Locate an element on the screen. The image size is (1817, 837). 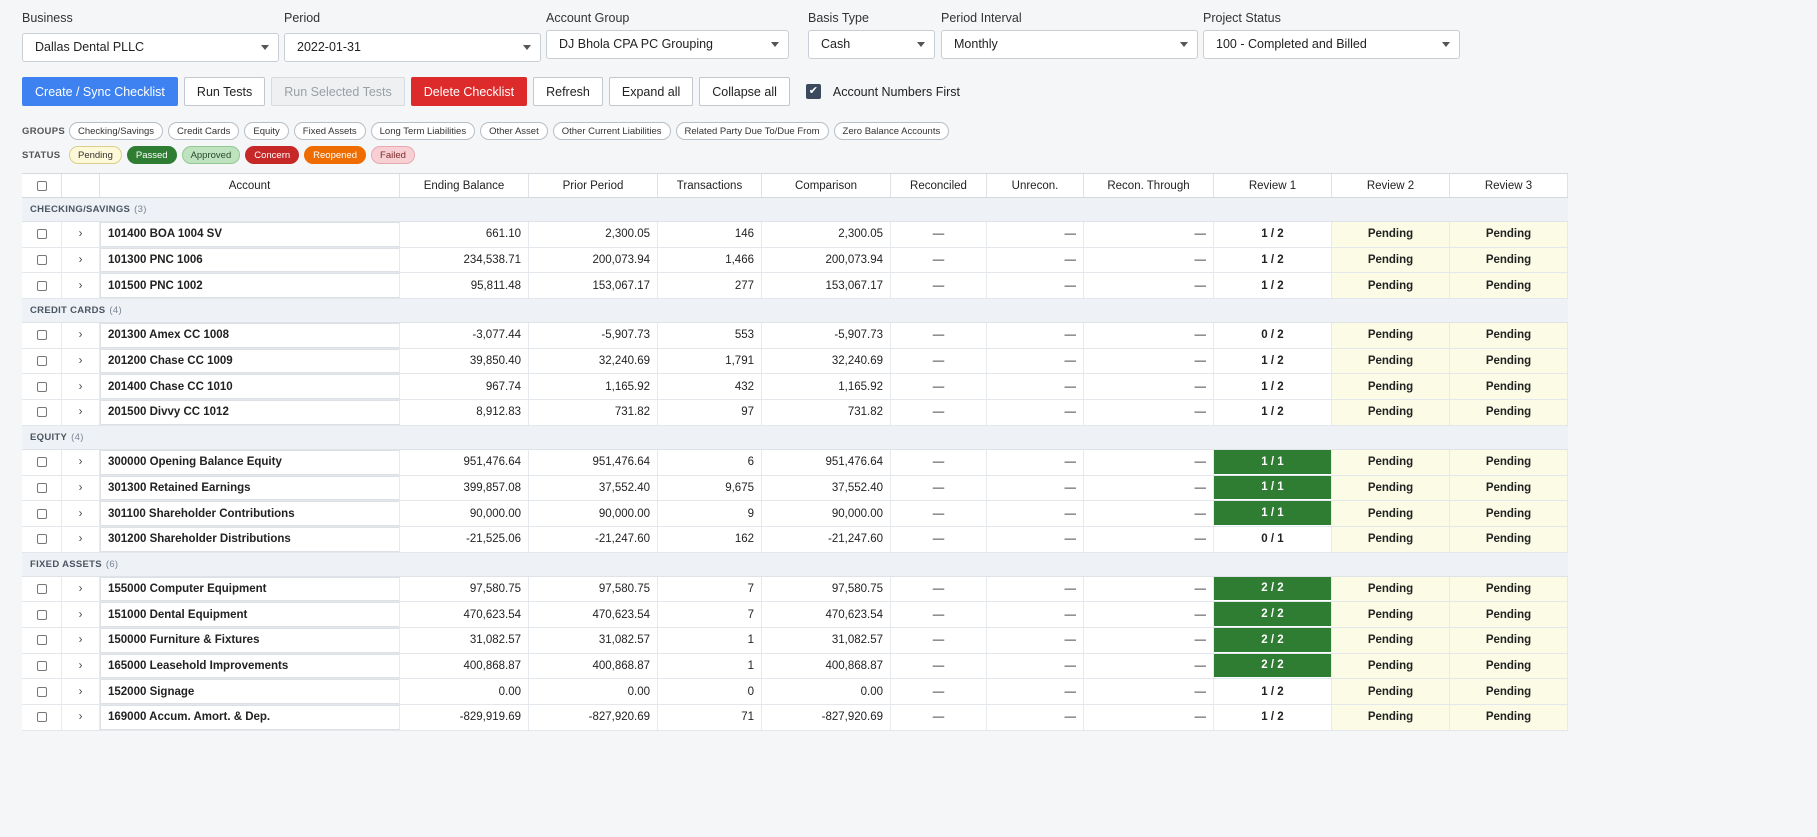
group-chip: Checking/Savings is located at coordinates (116, 131).